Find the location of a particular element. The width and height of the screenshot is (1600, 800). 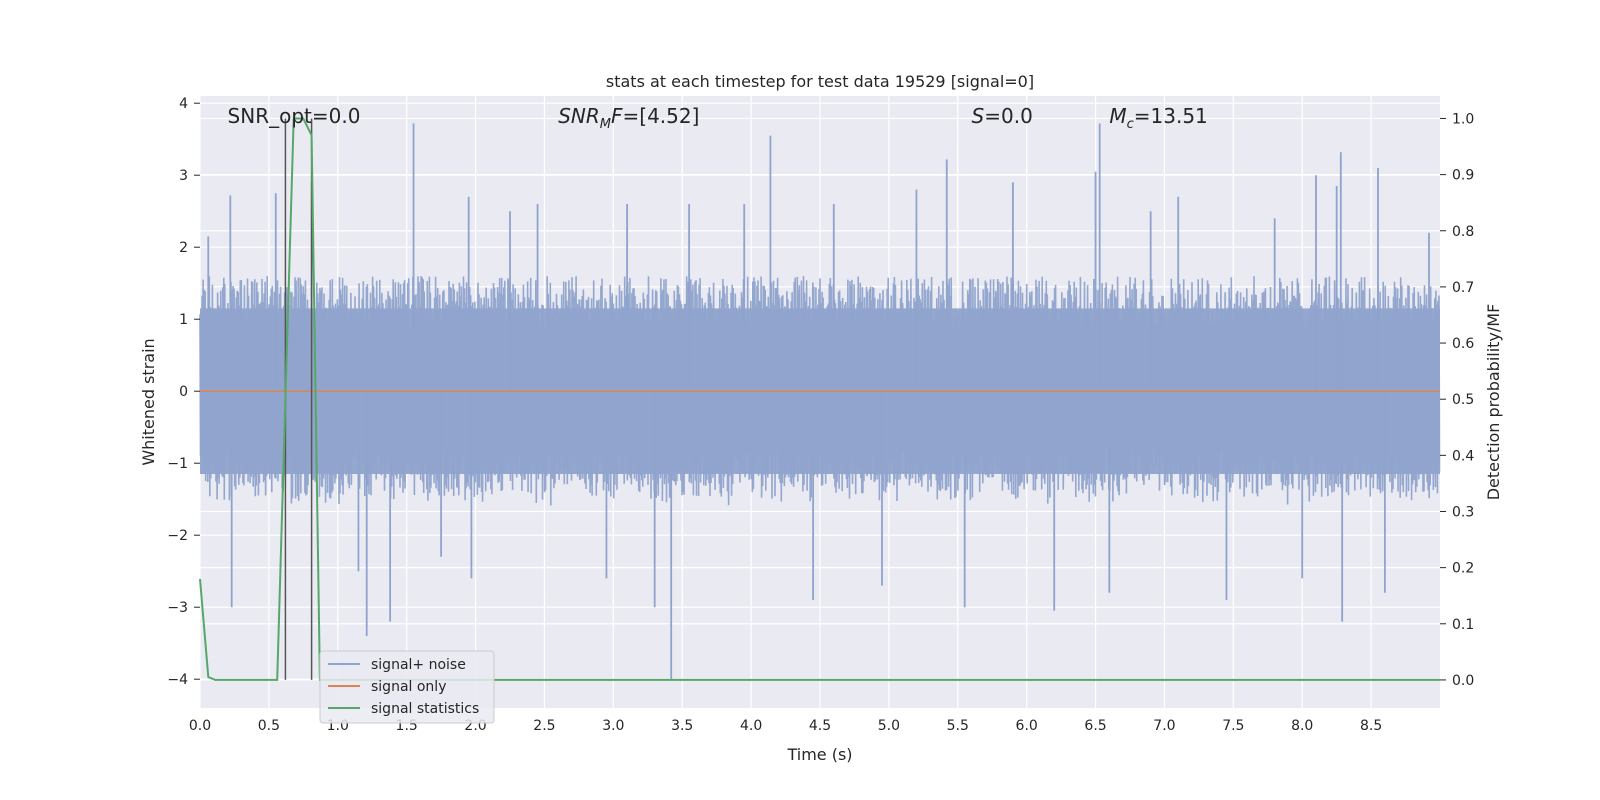

y-right-tick-label: 0.7 is located at coordinates (1463, 288).